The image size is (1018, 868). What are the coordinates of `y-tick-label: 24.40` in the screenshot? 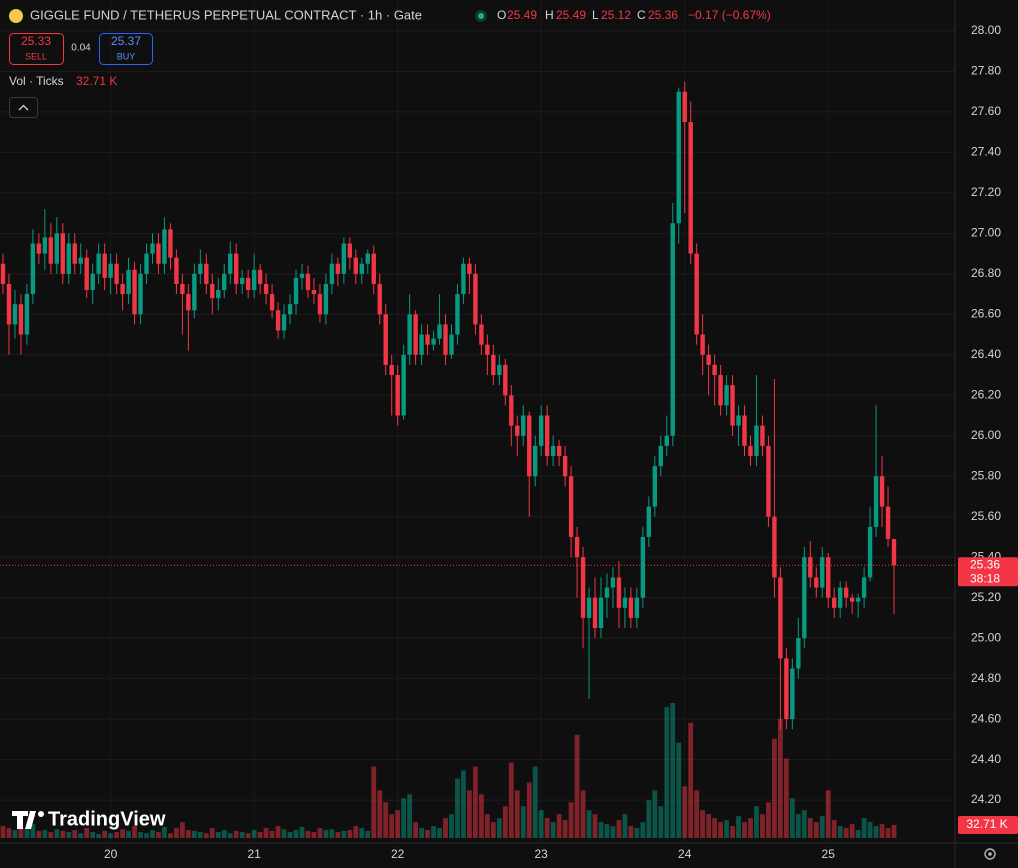 It's located at (986, 759).